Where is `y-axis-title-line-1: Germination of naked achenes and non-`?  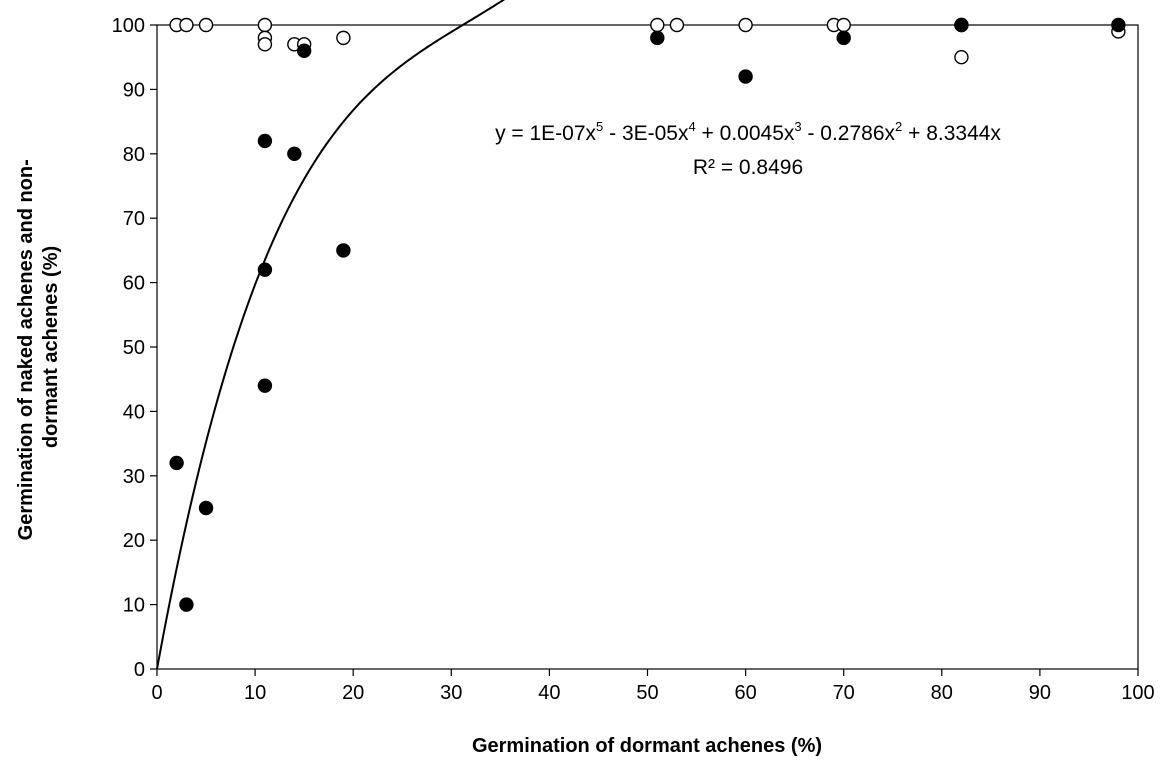 y-axis-title-line-1: Germination of naked achenes and non- is located at coordinates (26, 349).